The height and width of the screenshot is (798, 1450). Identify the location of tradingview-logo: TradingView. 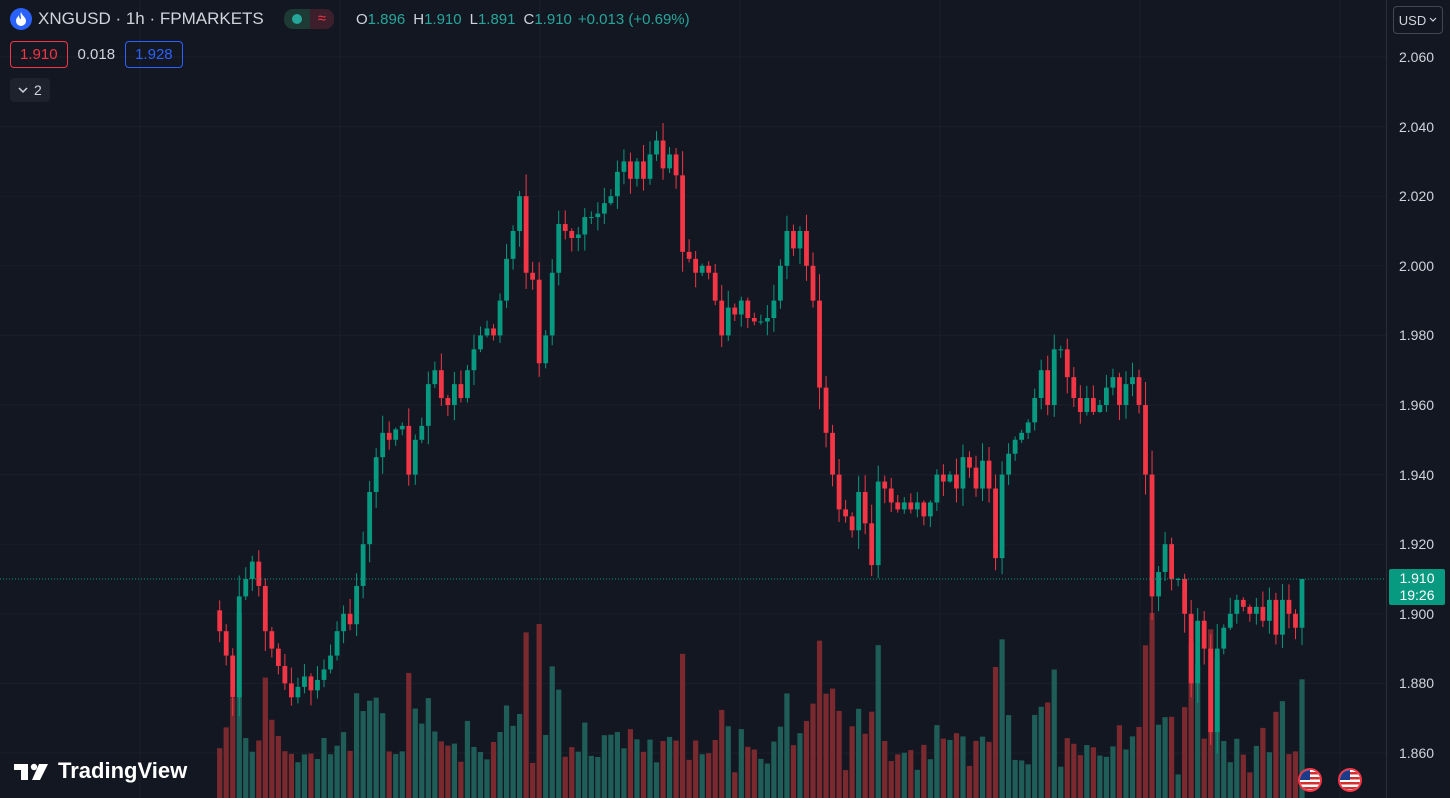
(99, 771).